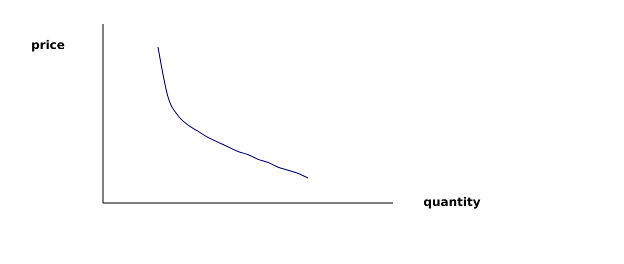 Image resolution: width=624 pixels, height=264 pixels. Describe the element at coordinates (452, 202) in the screenshot. I see `x-axis-title: quantity` at that location.